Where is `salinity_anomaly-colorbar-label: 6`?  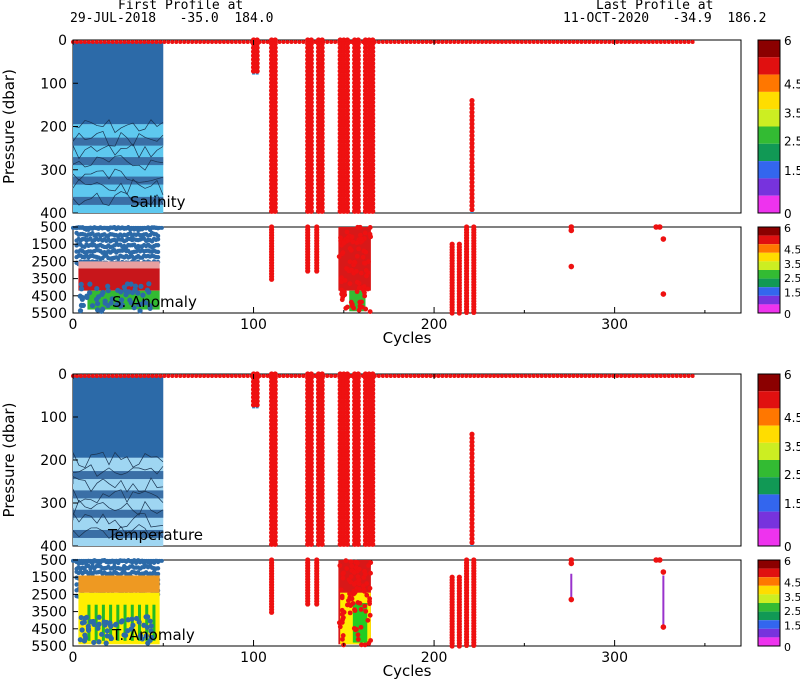
salinity_anomaly-colorbar-label: 6 is located at coordinates (787, 228).